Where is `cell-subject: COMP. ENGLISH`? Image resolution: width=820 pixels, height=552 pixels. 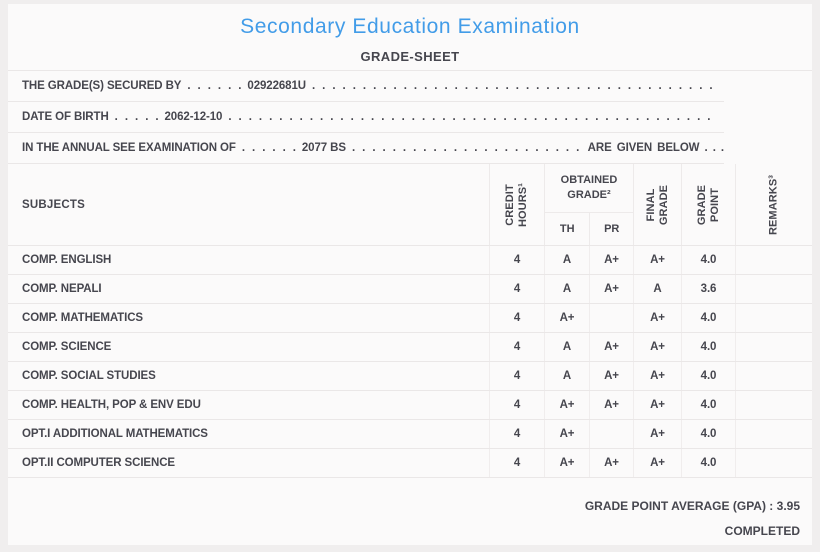
cell-subject: COMP. ENGLISH is located at coordinates (67, 260).